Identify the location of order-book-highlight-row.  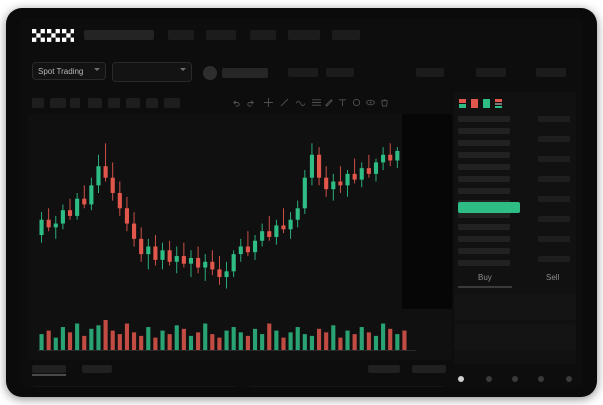
(489, 207).